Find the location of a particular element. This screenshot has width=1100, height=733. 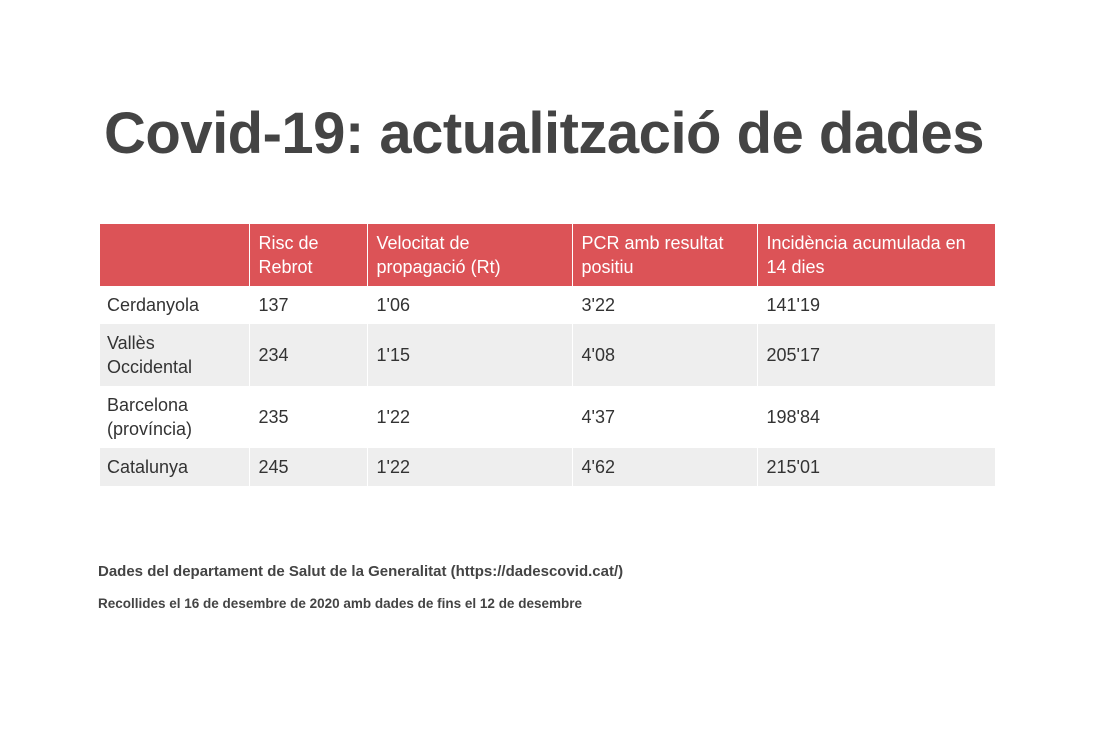

incidencia-cell: 141'19 is located at coordinates (875, 305).